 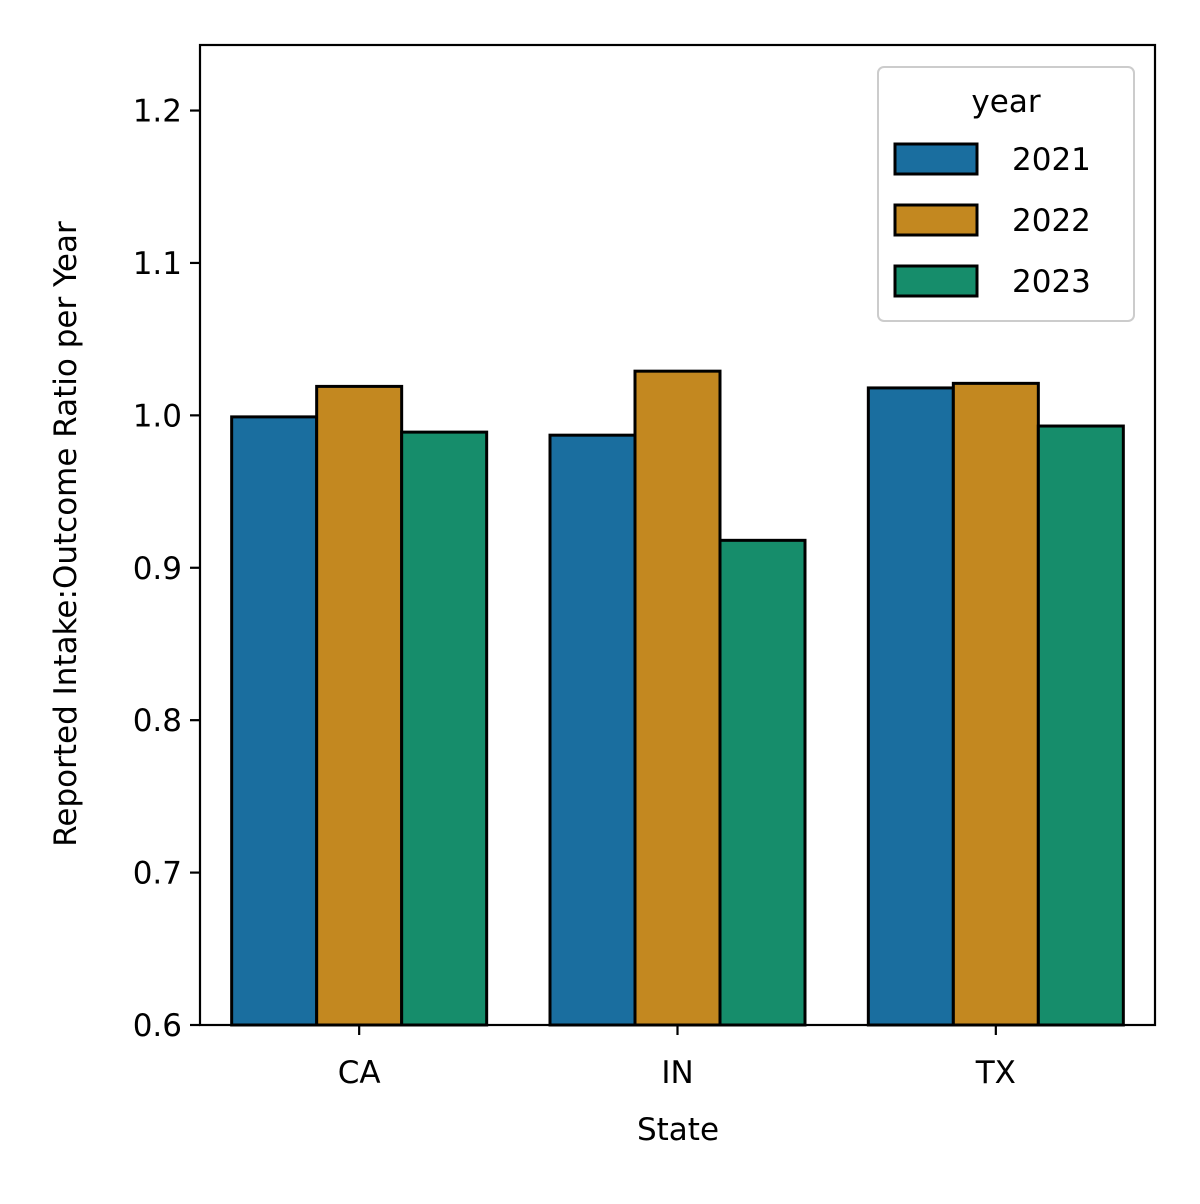 What do you see at coordinates (274, 721) in the screenshot?
I see `bar-ca-2021` at bounding box center [274, 721].